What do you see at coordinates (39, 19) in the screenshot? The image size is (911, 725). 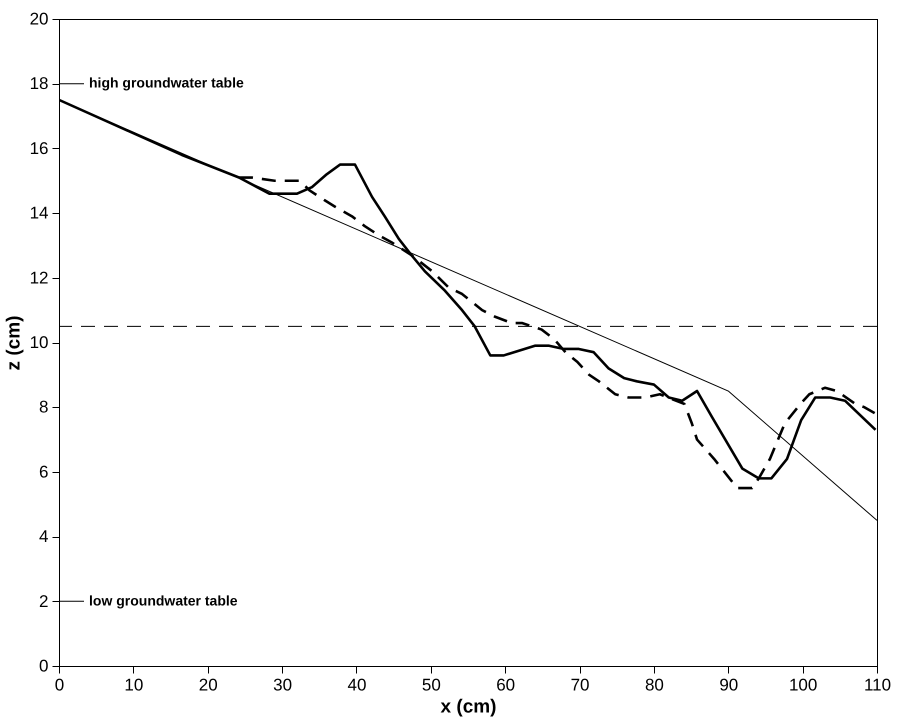 I see `y-tick-label: 20` at bounding box center [39, 19].